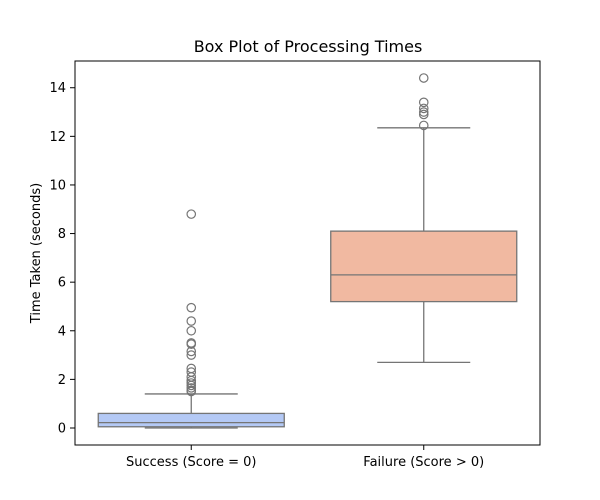 This screenshot has width=600, height=500. What do you see at coordinates (191, 462) in the screenshot?
I see `x-tick-label: Success (Score = 0)` at bounding box center [191, 462].